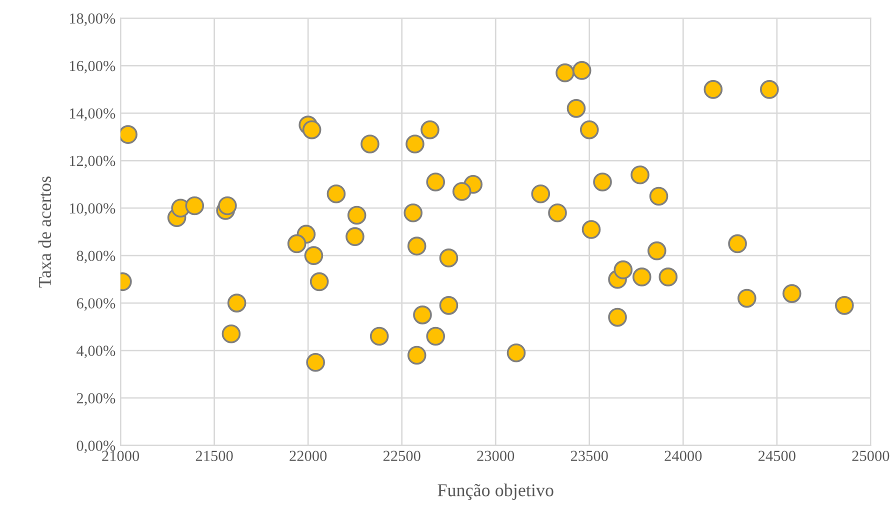 This screenshot has width=893, height=521. What do you see at coordinates (401, 456) in the screenshot?
I see `x-tick-label: 22500` at bounding box center [401, 456].